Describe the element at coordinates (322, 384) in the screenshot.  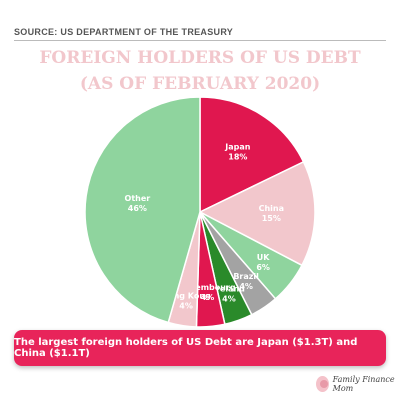
I see `piggy-bank-icon` at that location.